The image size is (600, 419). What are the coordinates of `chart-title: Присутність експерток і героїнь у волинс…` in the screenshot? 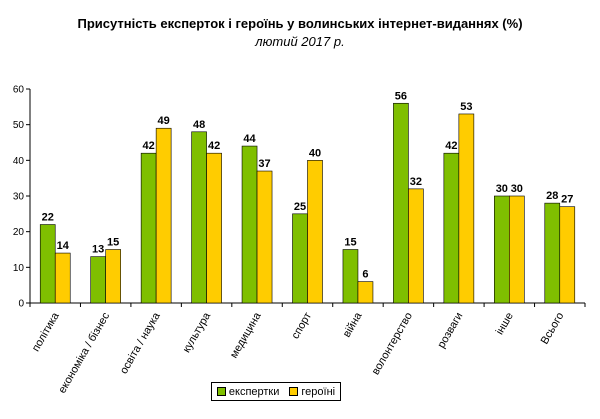 It's located at (300, 23).